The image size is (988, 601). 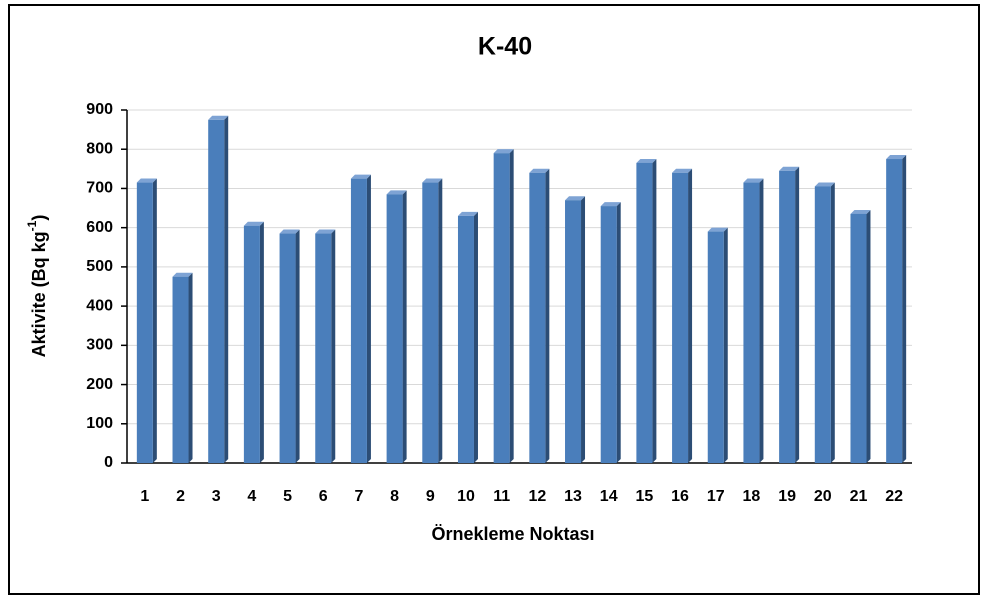 I want to click on x-tick-label: 13, so click(x=573, y=496).